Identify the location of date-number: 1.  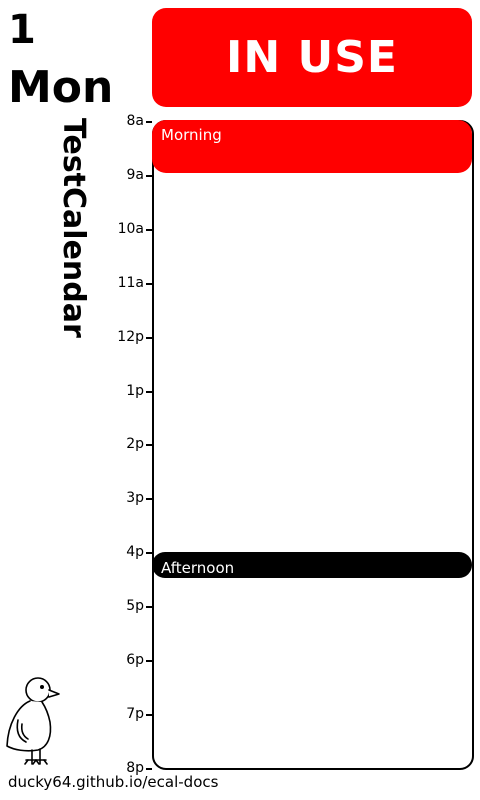
(22, 30).